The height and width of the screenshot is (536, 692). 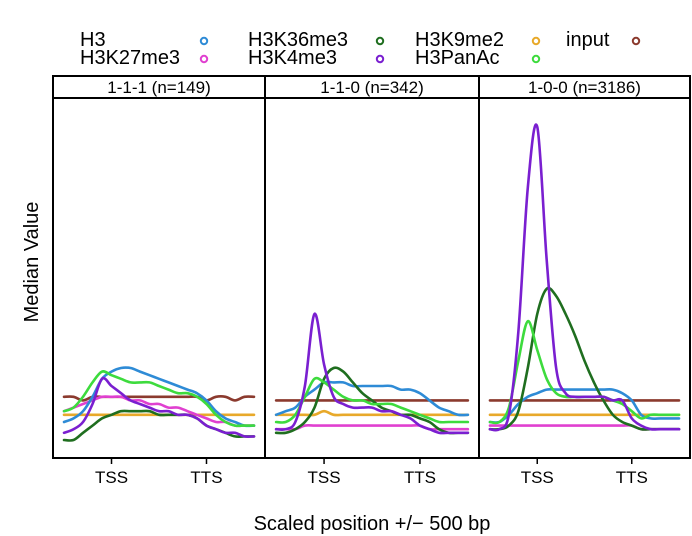 What do you see at coordinates (324, 477) in the screenshot?
I see `x-tick-label-tss-panel-2: TSS` at bounding box center [324, 477].